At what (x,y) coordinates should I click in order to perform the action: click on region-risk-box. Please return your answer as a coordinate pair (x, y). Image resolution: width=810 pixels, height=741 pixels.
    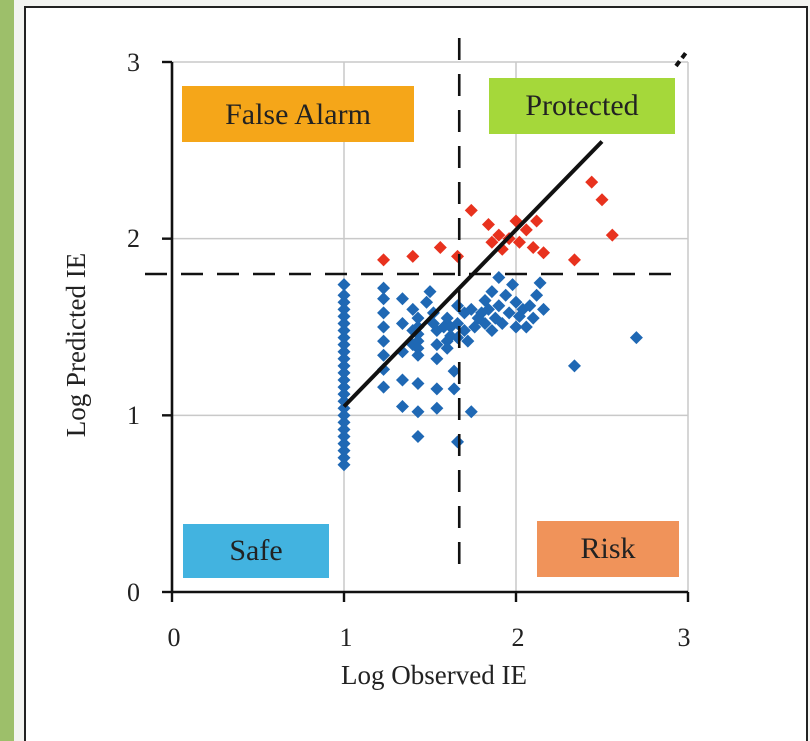
    Looking at the image, I should click on (608, 549).